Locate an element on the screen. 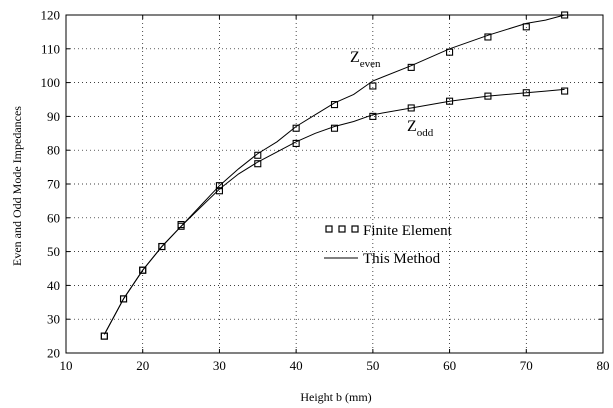 The width and height of the screenshot is (613, 408). annotation-z-even: Zeven is located at coordinates (365, 59).